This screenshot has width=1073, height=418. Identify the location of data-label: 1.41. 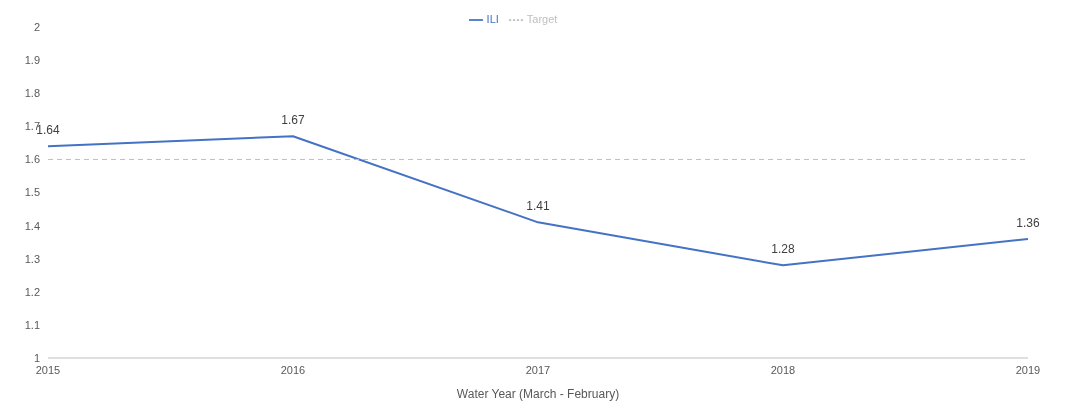
(538, 206).